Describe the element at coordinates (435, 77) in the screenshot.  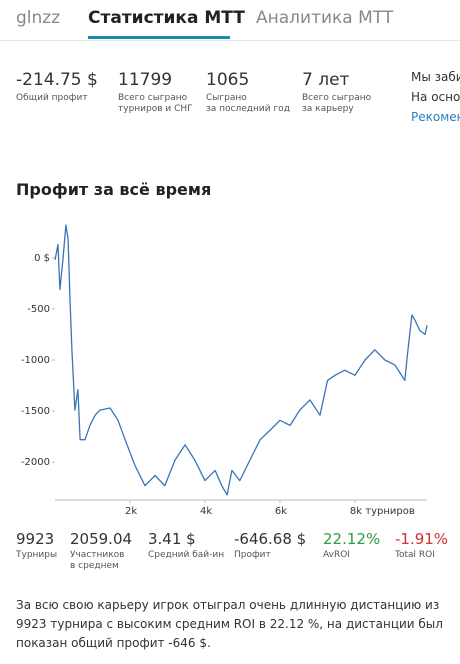
I see `side-text: Мы заби` at that location.